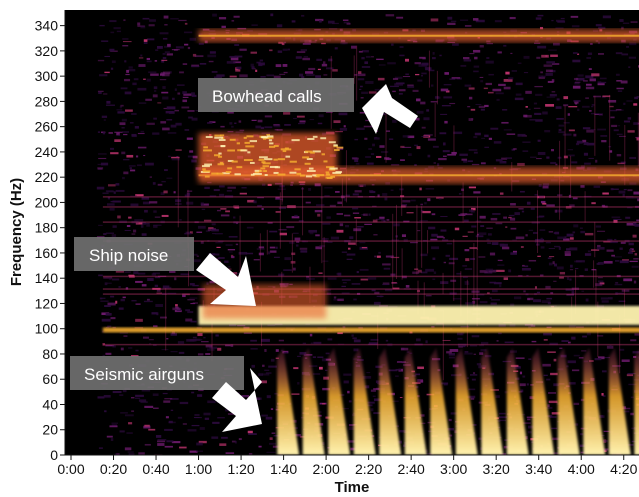 This screenshot has width=639, height=497. What do you see at coordinates (70, 469) in the screenshot?
I see `x-tick-label: 0:00` at bounding box center [70, 469].